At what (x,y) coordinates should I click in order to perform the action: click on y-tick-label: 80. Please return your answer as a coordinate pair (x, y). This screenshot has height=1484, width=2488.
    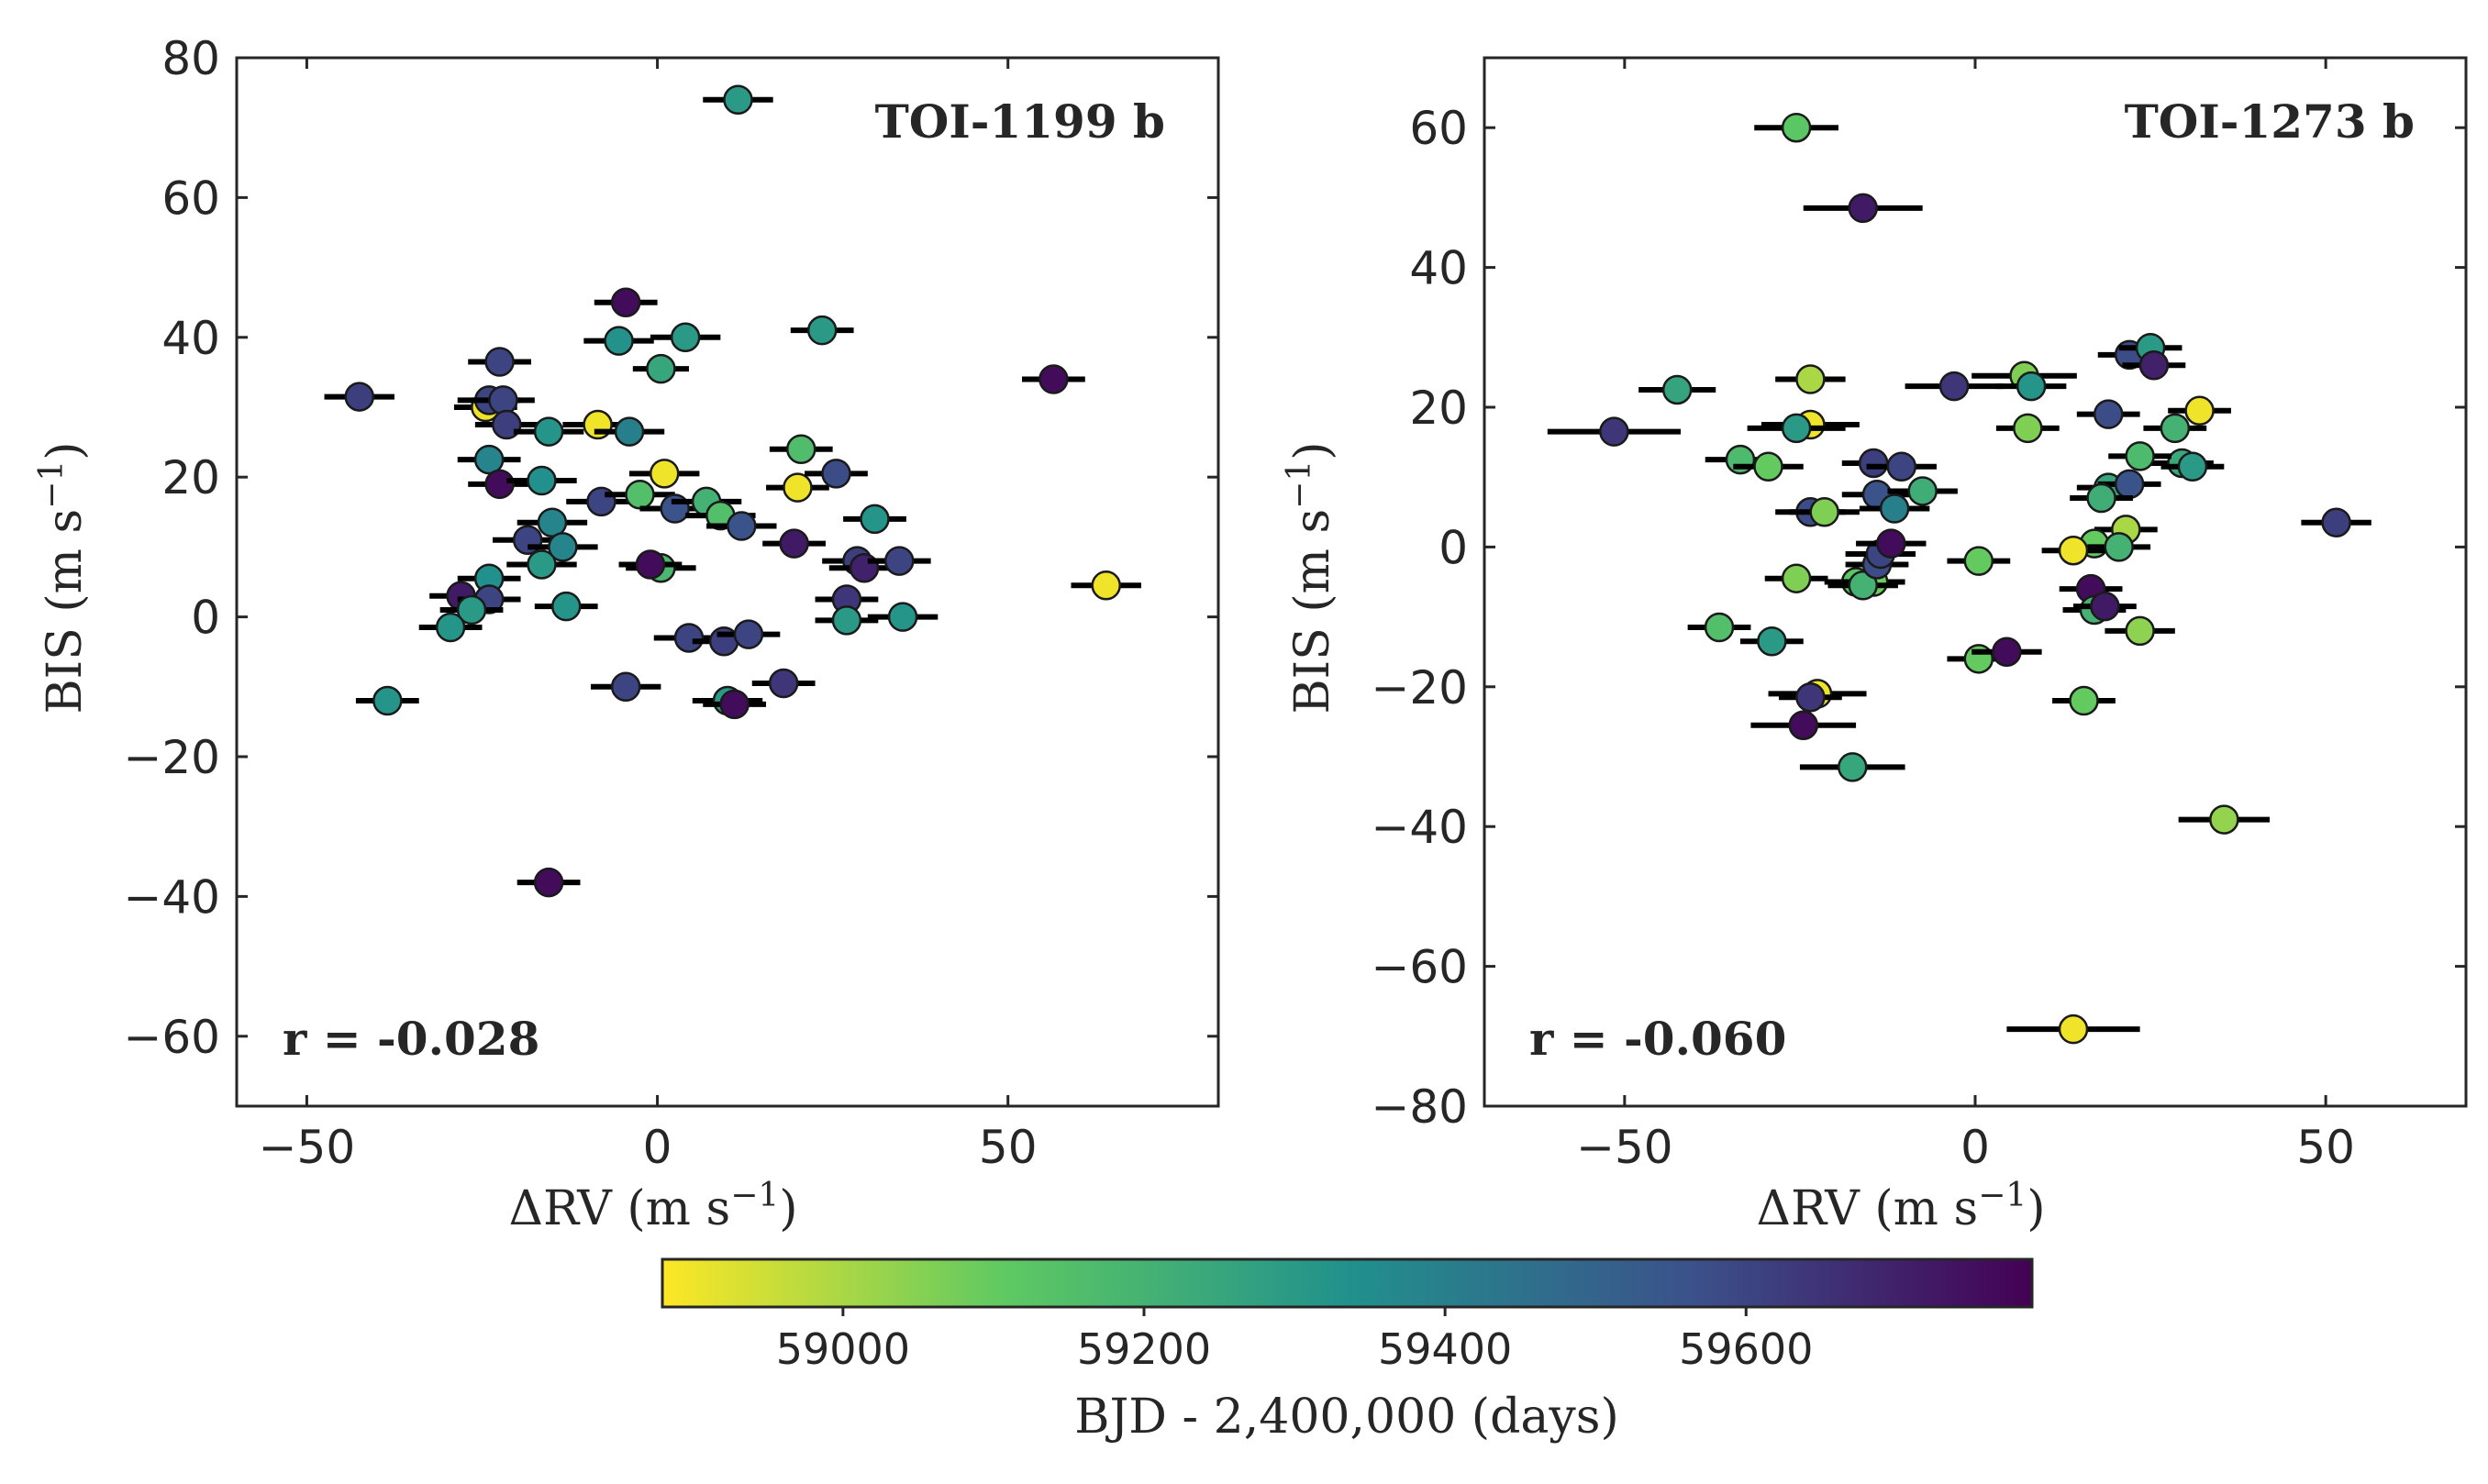
    Looking at the image, I should click on (190, 58).